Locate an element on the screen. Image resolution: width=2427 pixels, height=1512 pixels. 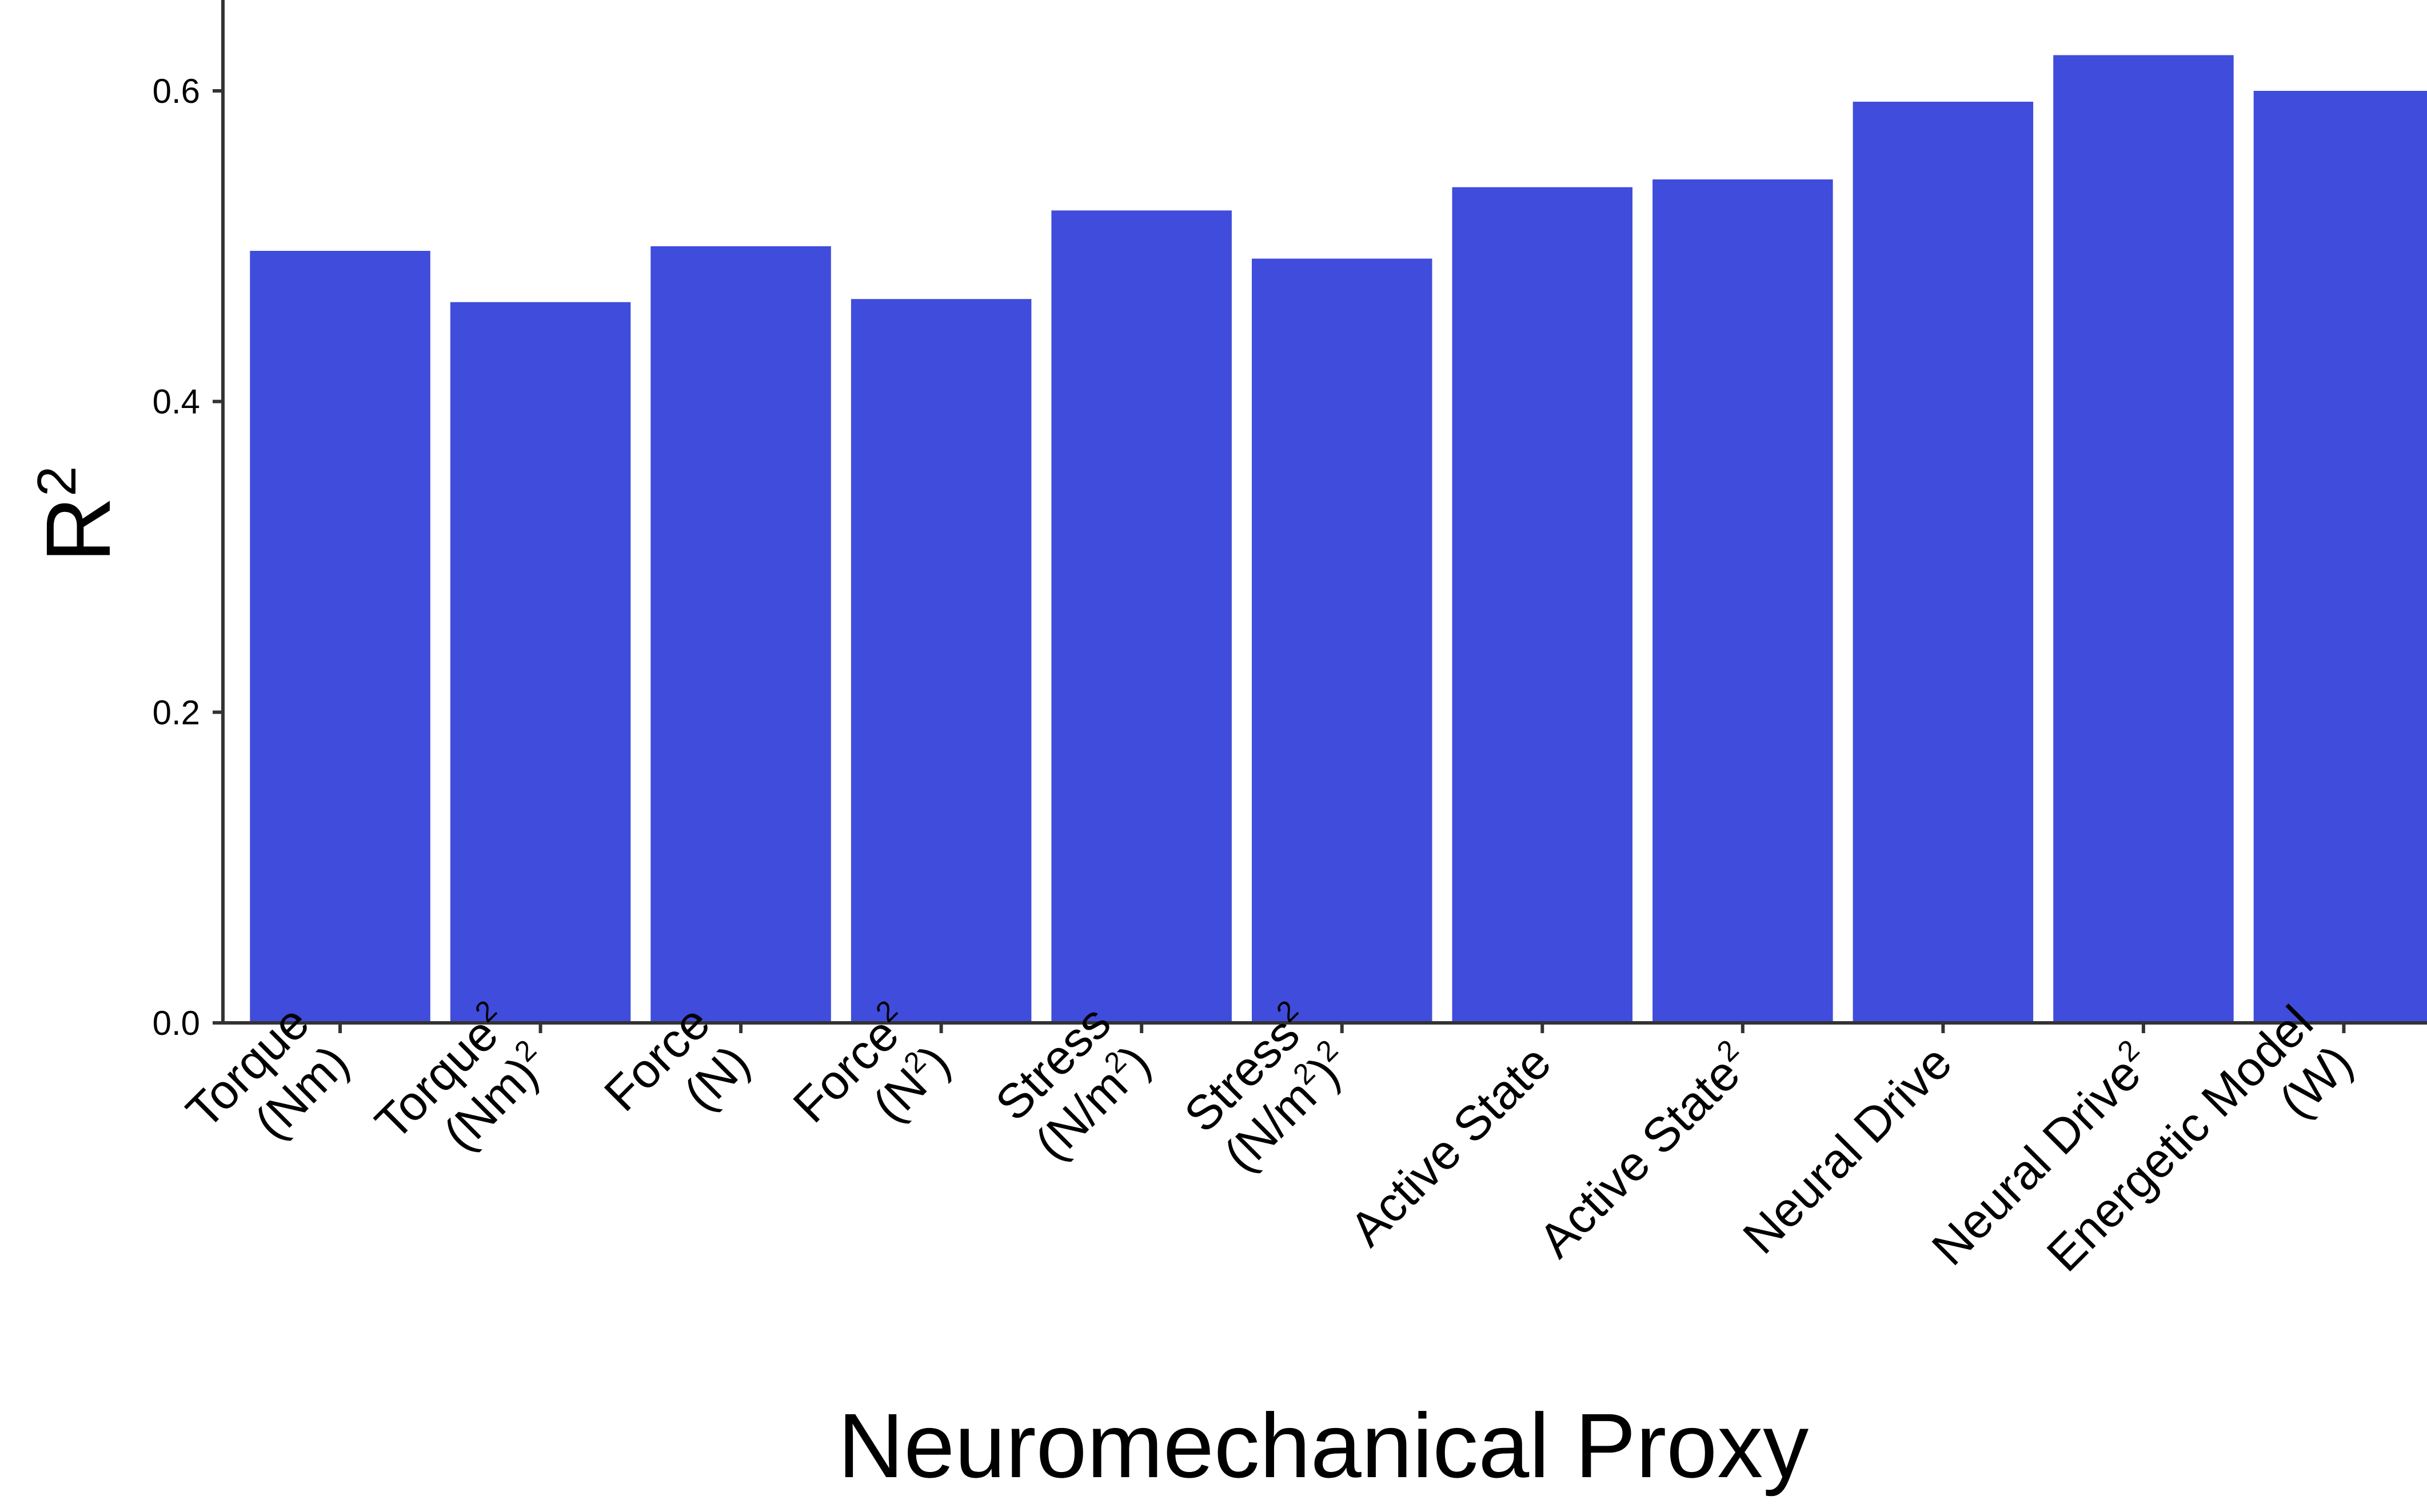
bar-torque is located at coordinates (340, 637).